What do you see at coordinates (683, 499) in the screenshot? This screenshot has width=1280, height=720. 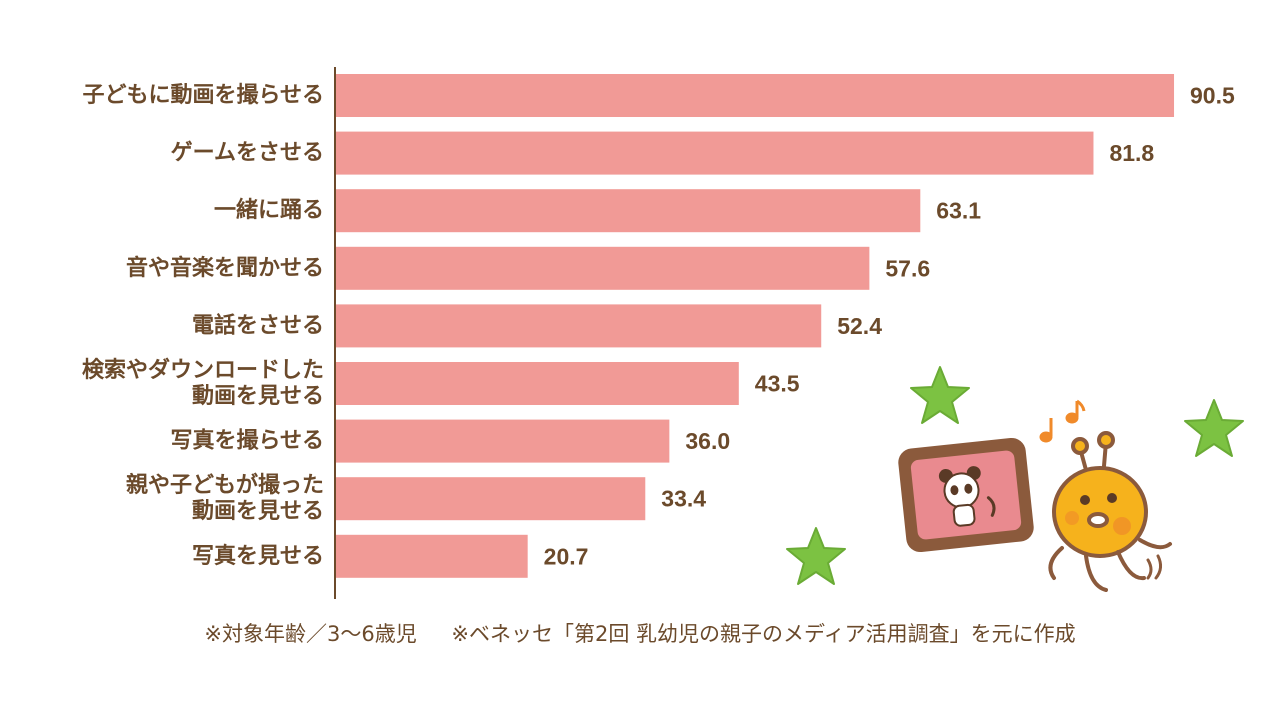 I see `value-label: 33.4` at bounding box center [683, 499].